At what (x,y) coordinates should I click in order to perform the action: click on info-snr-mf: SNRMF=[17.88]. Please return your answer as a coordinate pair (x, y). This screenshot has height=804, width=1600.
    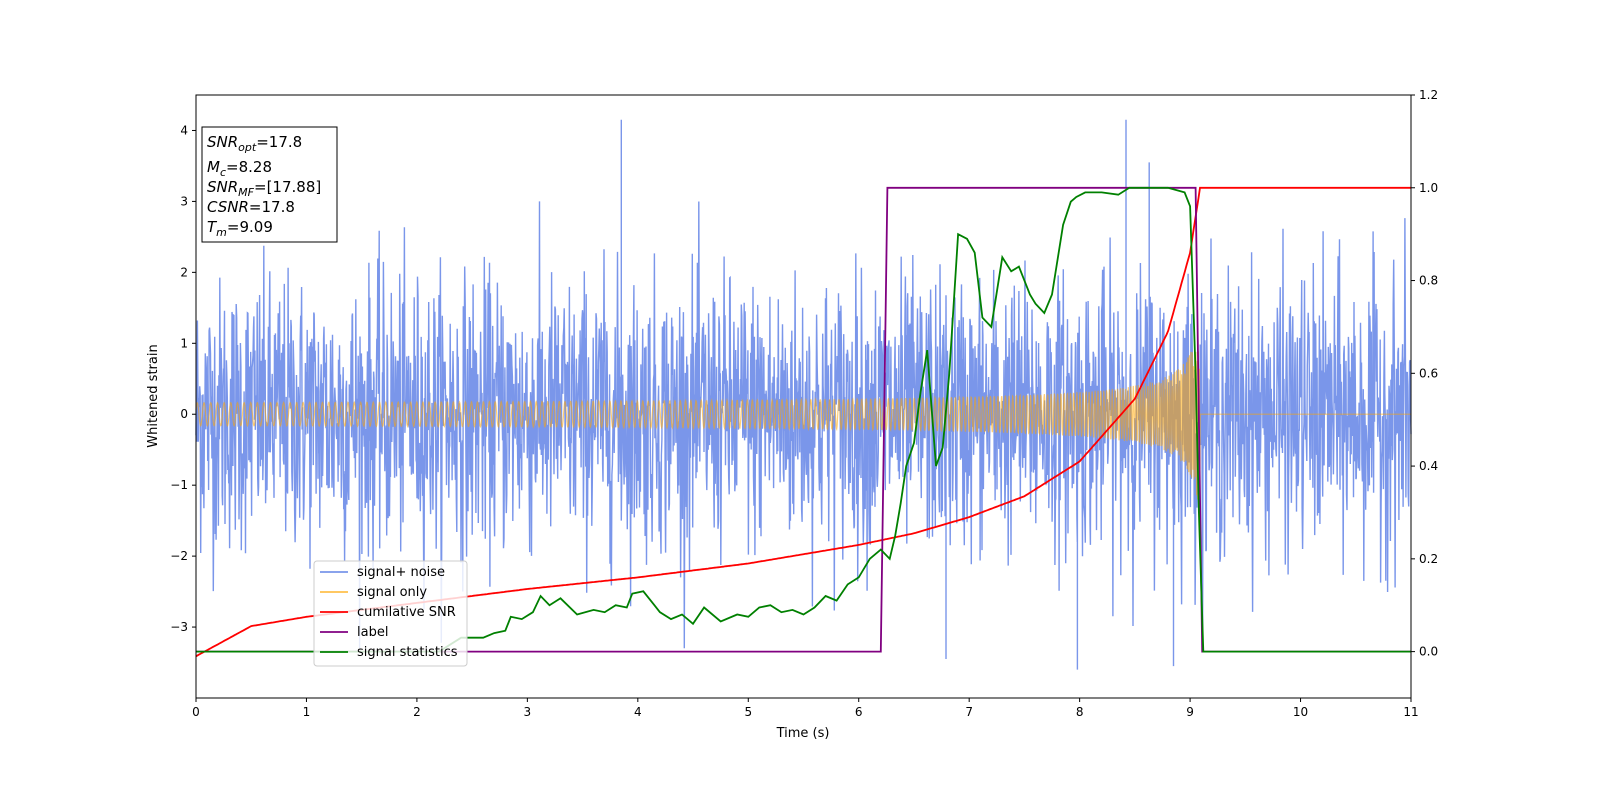
    Looking at the image, I should click on (264, 188).